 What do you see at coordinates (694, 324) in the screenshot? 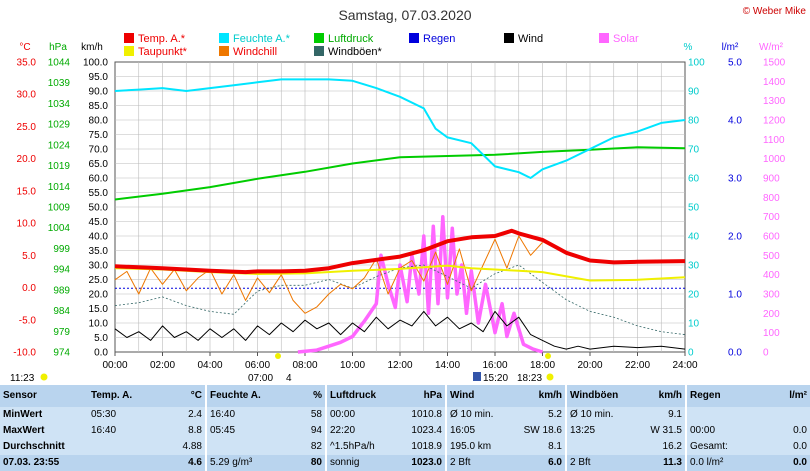
I see `humidity-tick-label: 10` at bounding box center [694, 324].